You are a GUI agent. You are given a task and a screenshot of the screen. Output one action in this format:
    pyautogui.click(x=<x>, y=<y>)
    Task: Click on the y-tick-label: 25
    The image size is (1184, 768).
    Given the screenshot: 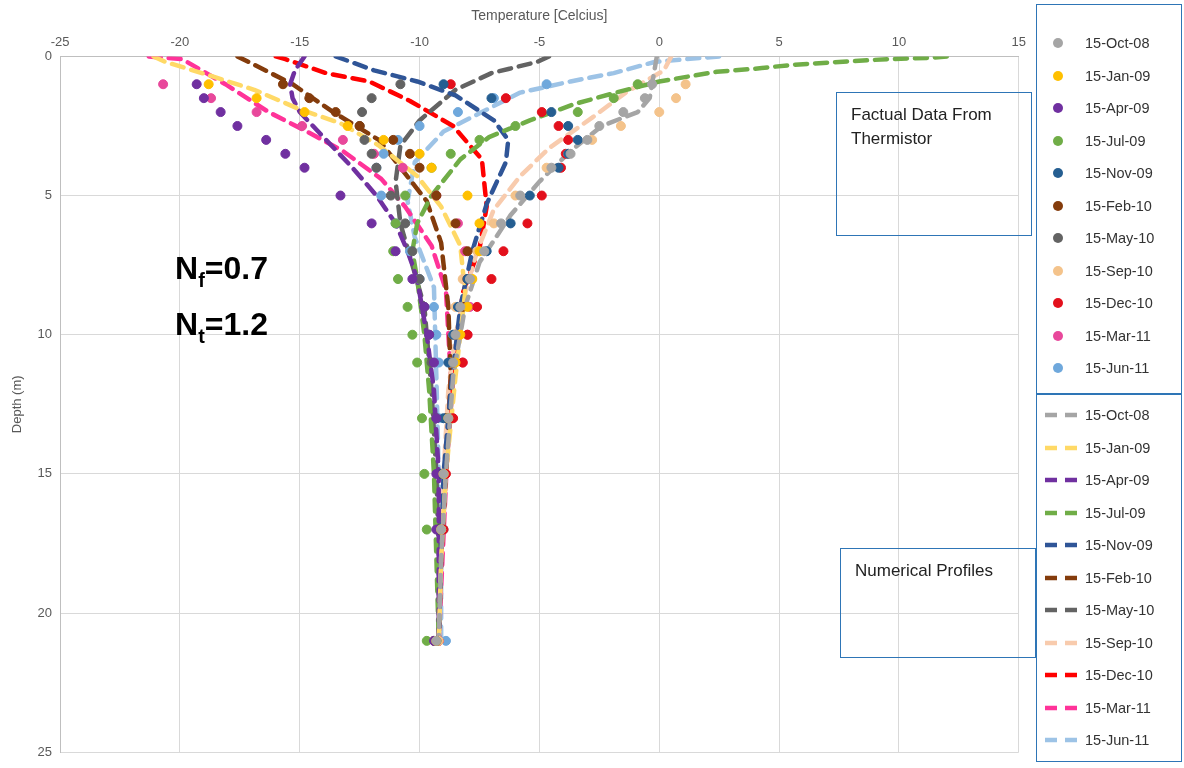 What is the action you would take?
    pyautogui.click(x=45, y=751)
    